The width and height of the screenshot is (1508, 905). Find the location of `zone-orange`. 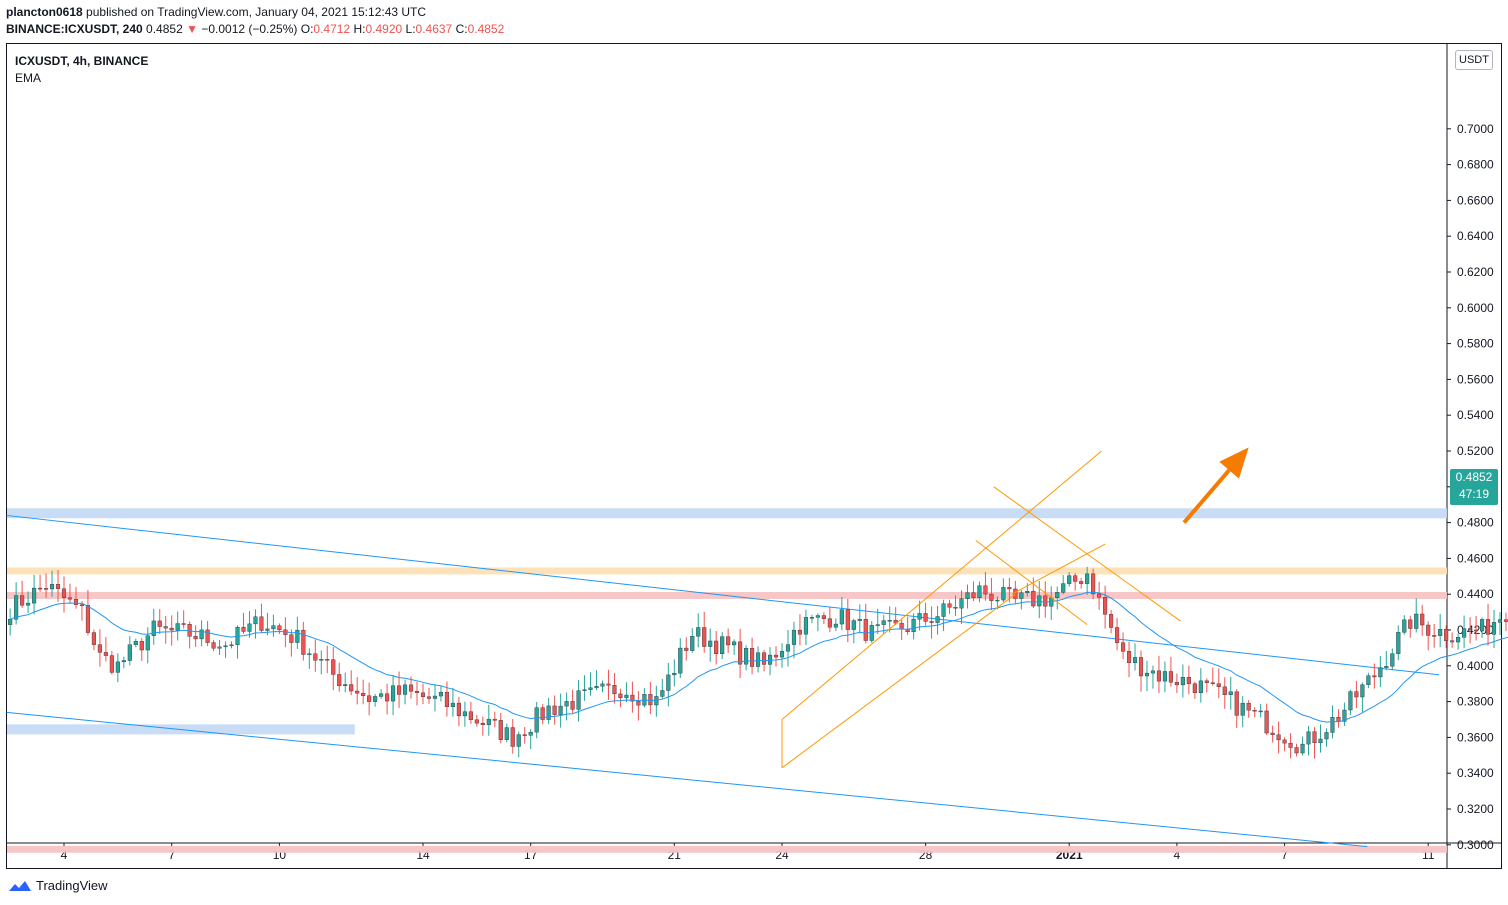

zone-orange is located at coordinates (727, 571).